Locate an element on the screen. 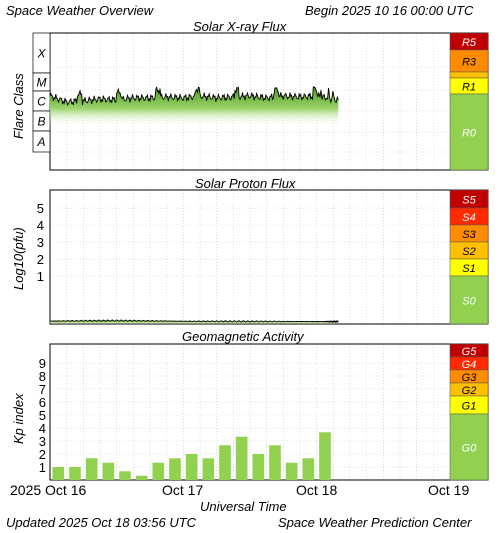 The image size is (500, 533). proton-scale-label-s3: S3 is located at coordinates (469, 235).